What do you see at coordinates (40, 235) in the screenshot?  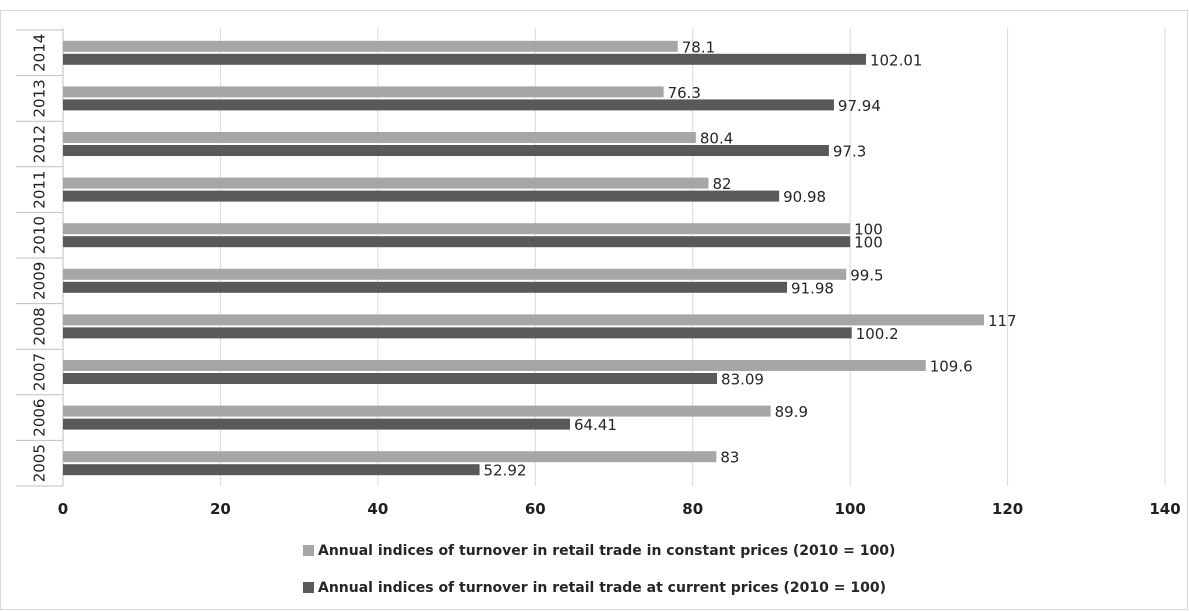 I see `y-category-label: 2010` at bounding box center [40, 235].